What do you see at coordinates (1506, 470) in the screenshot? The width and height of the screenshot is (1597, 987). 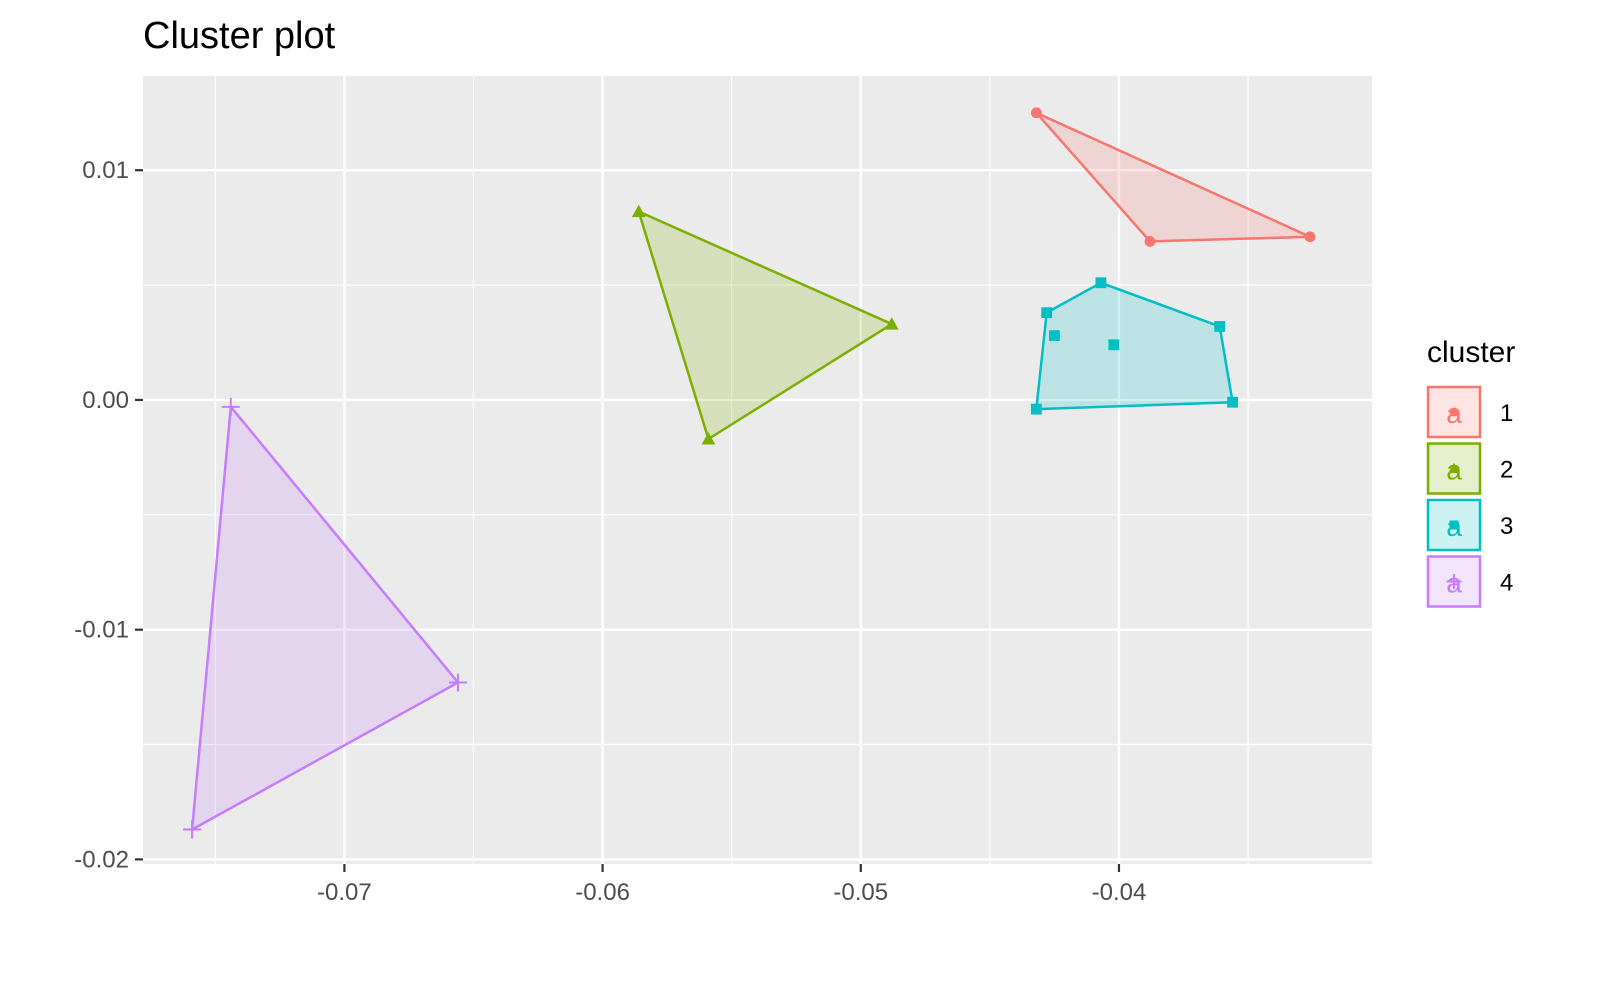 I see `legend-label-2: 2` at bounding box center [1506, 470].